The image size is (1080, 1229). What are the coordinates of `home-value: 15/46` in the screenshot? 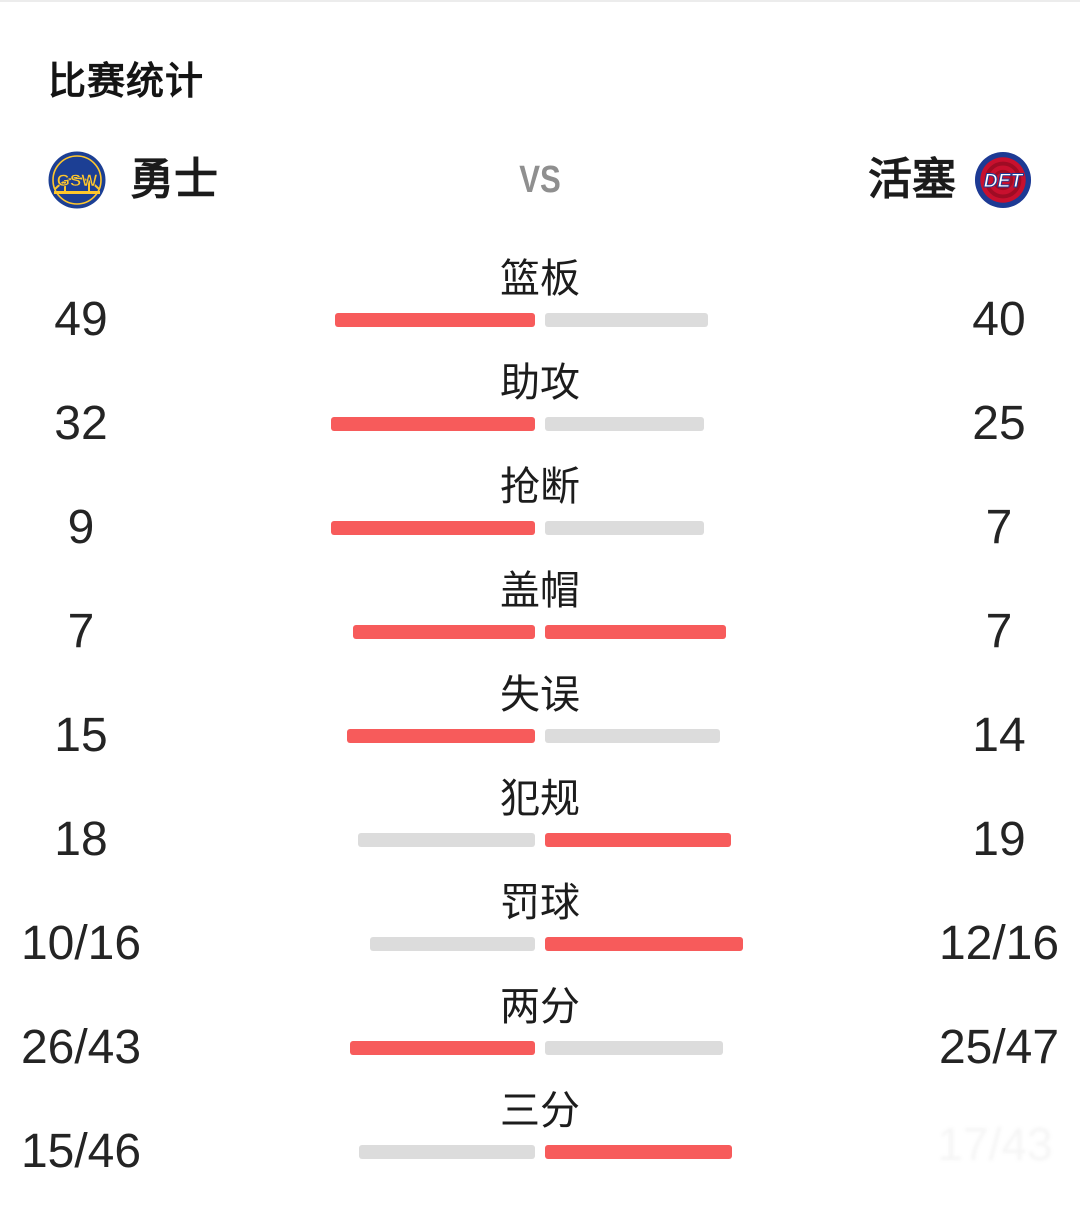 It's located at (81, 1151).